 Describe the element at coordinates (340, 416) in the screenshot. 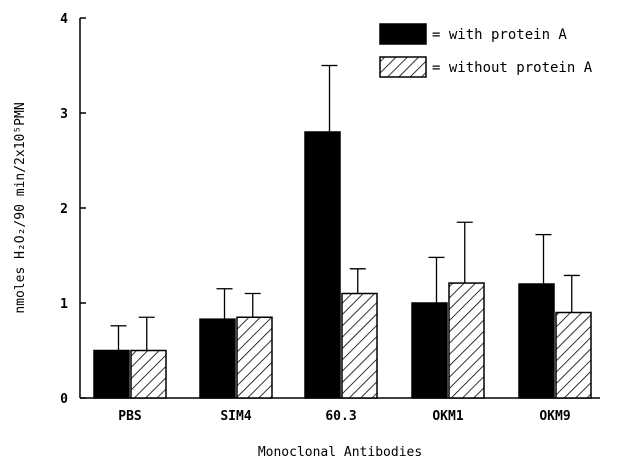

I see `x-tick-label: 60.3` at that location.